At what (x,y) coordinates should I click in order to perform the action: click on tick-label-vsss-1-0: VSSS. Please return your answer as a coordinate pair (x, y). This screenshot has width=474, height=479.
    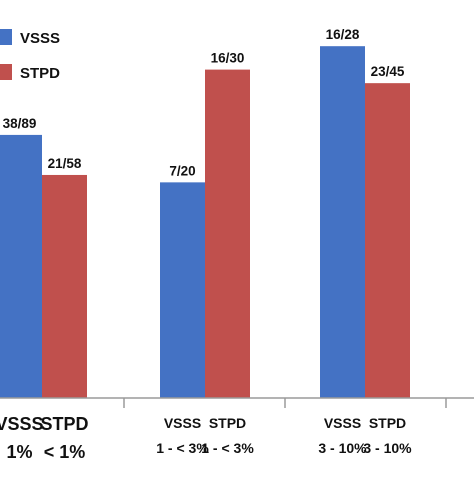
    Looking at the image, I should click on (182, 423).